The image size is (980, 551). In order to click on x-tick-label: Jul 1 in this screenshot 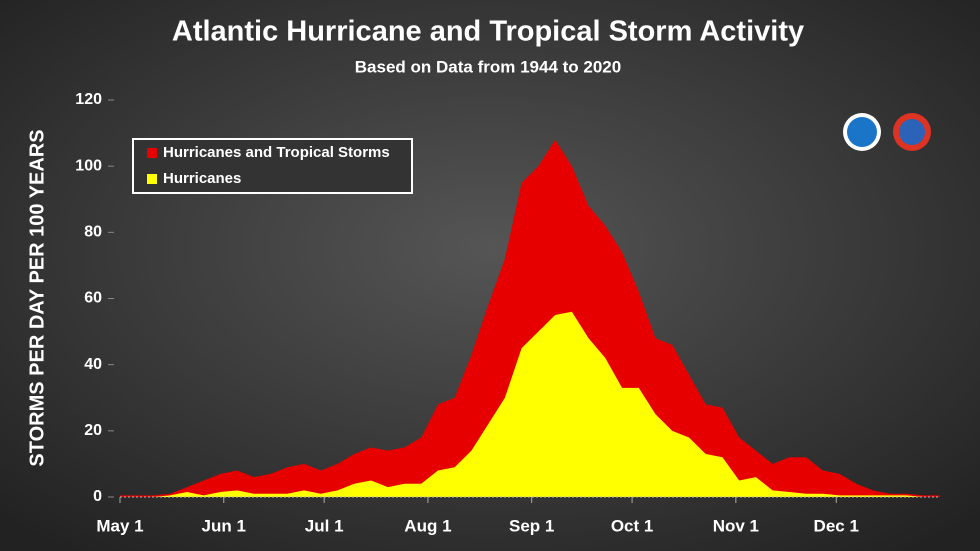, I will do `click(324, 525)`.